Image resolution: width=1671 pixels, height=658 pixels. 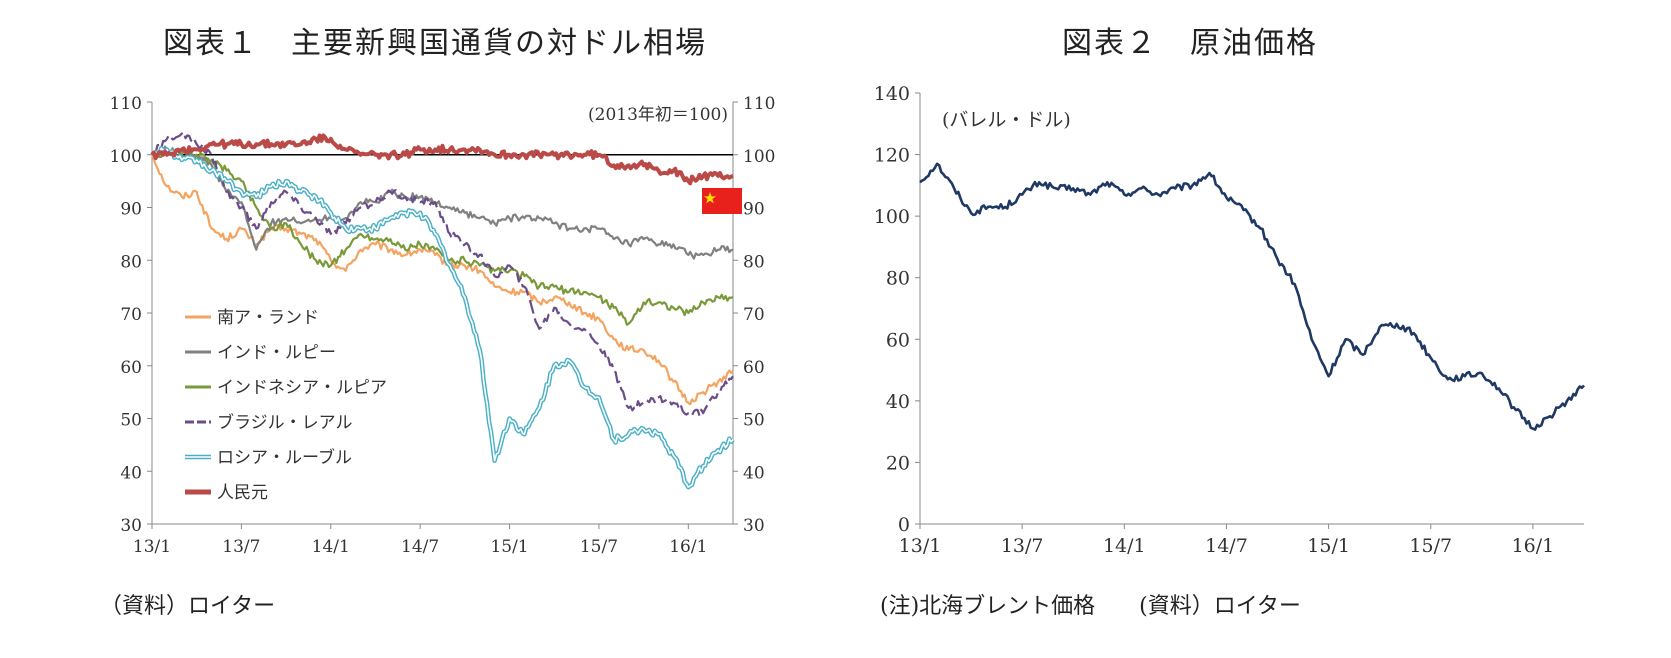 What do you see at coordinates (710, 198) in the screenshot?
I see `flag-star-icon` at bounding box center [710, 198].